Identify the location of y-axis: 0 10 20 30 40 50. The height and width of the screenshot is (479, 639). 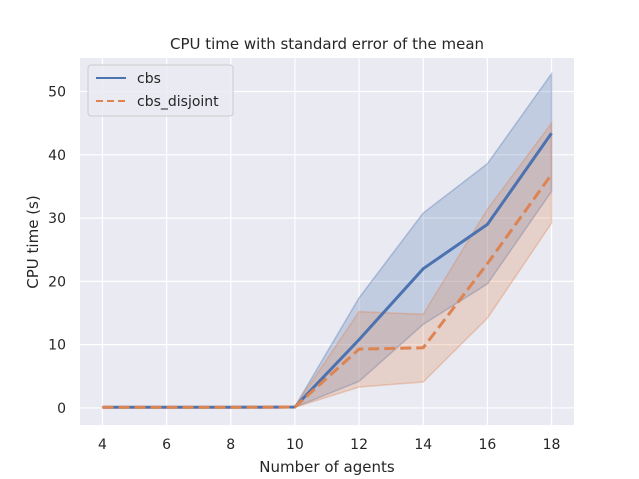
(57, 251).